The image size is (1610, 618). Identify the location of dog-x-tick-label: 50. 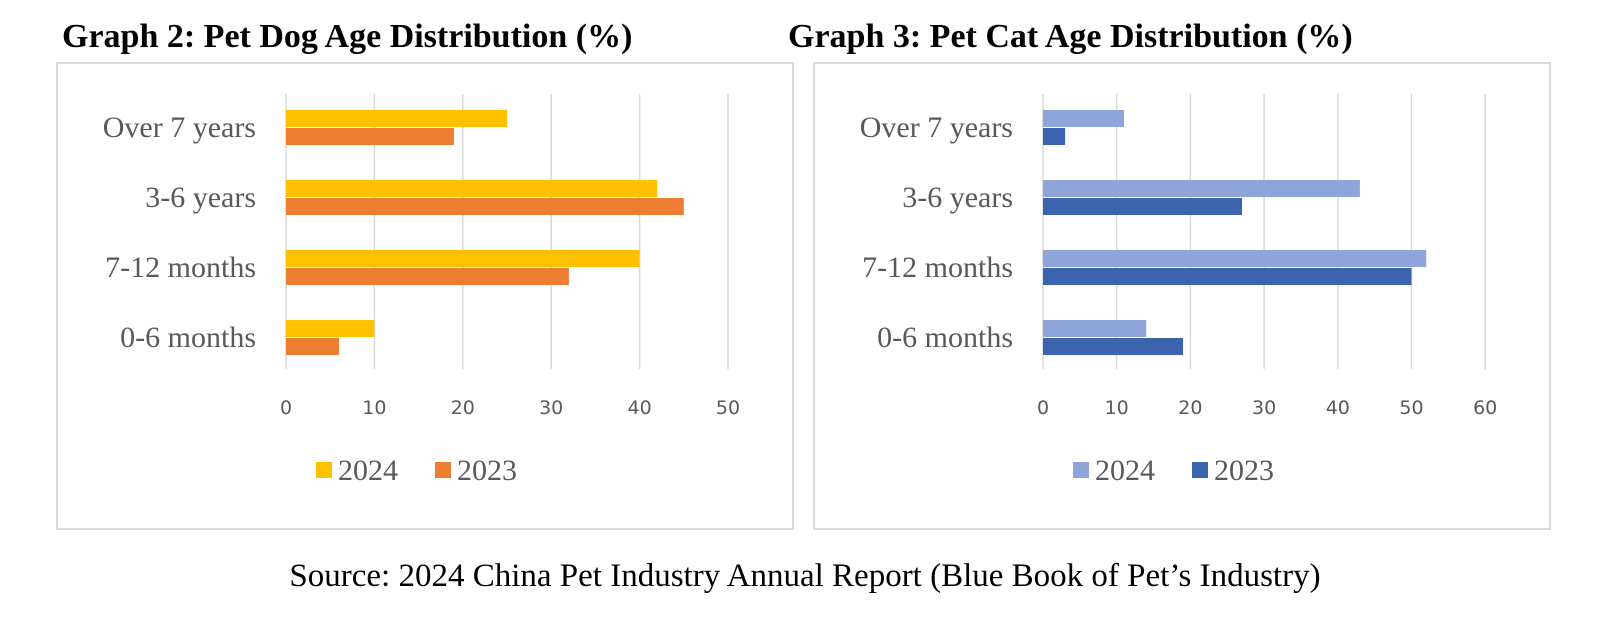
(728, 408).